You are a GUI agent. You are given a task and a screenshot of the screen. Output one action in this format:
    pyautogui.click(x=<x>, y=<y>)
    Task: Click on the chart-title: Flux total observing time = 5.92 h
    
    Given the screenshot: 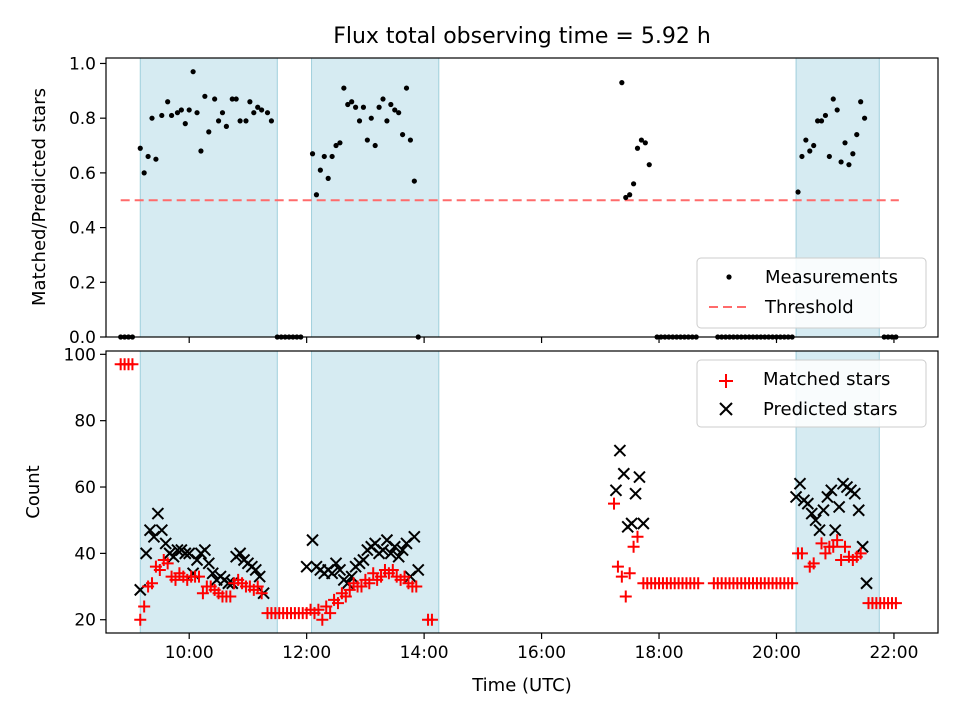 What is the action you would take?
    pyautogui.click(x=522, y=36)
    